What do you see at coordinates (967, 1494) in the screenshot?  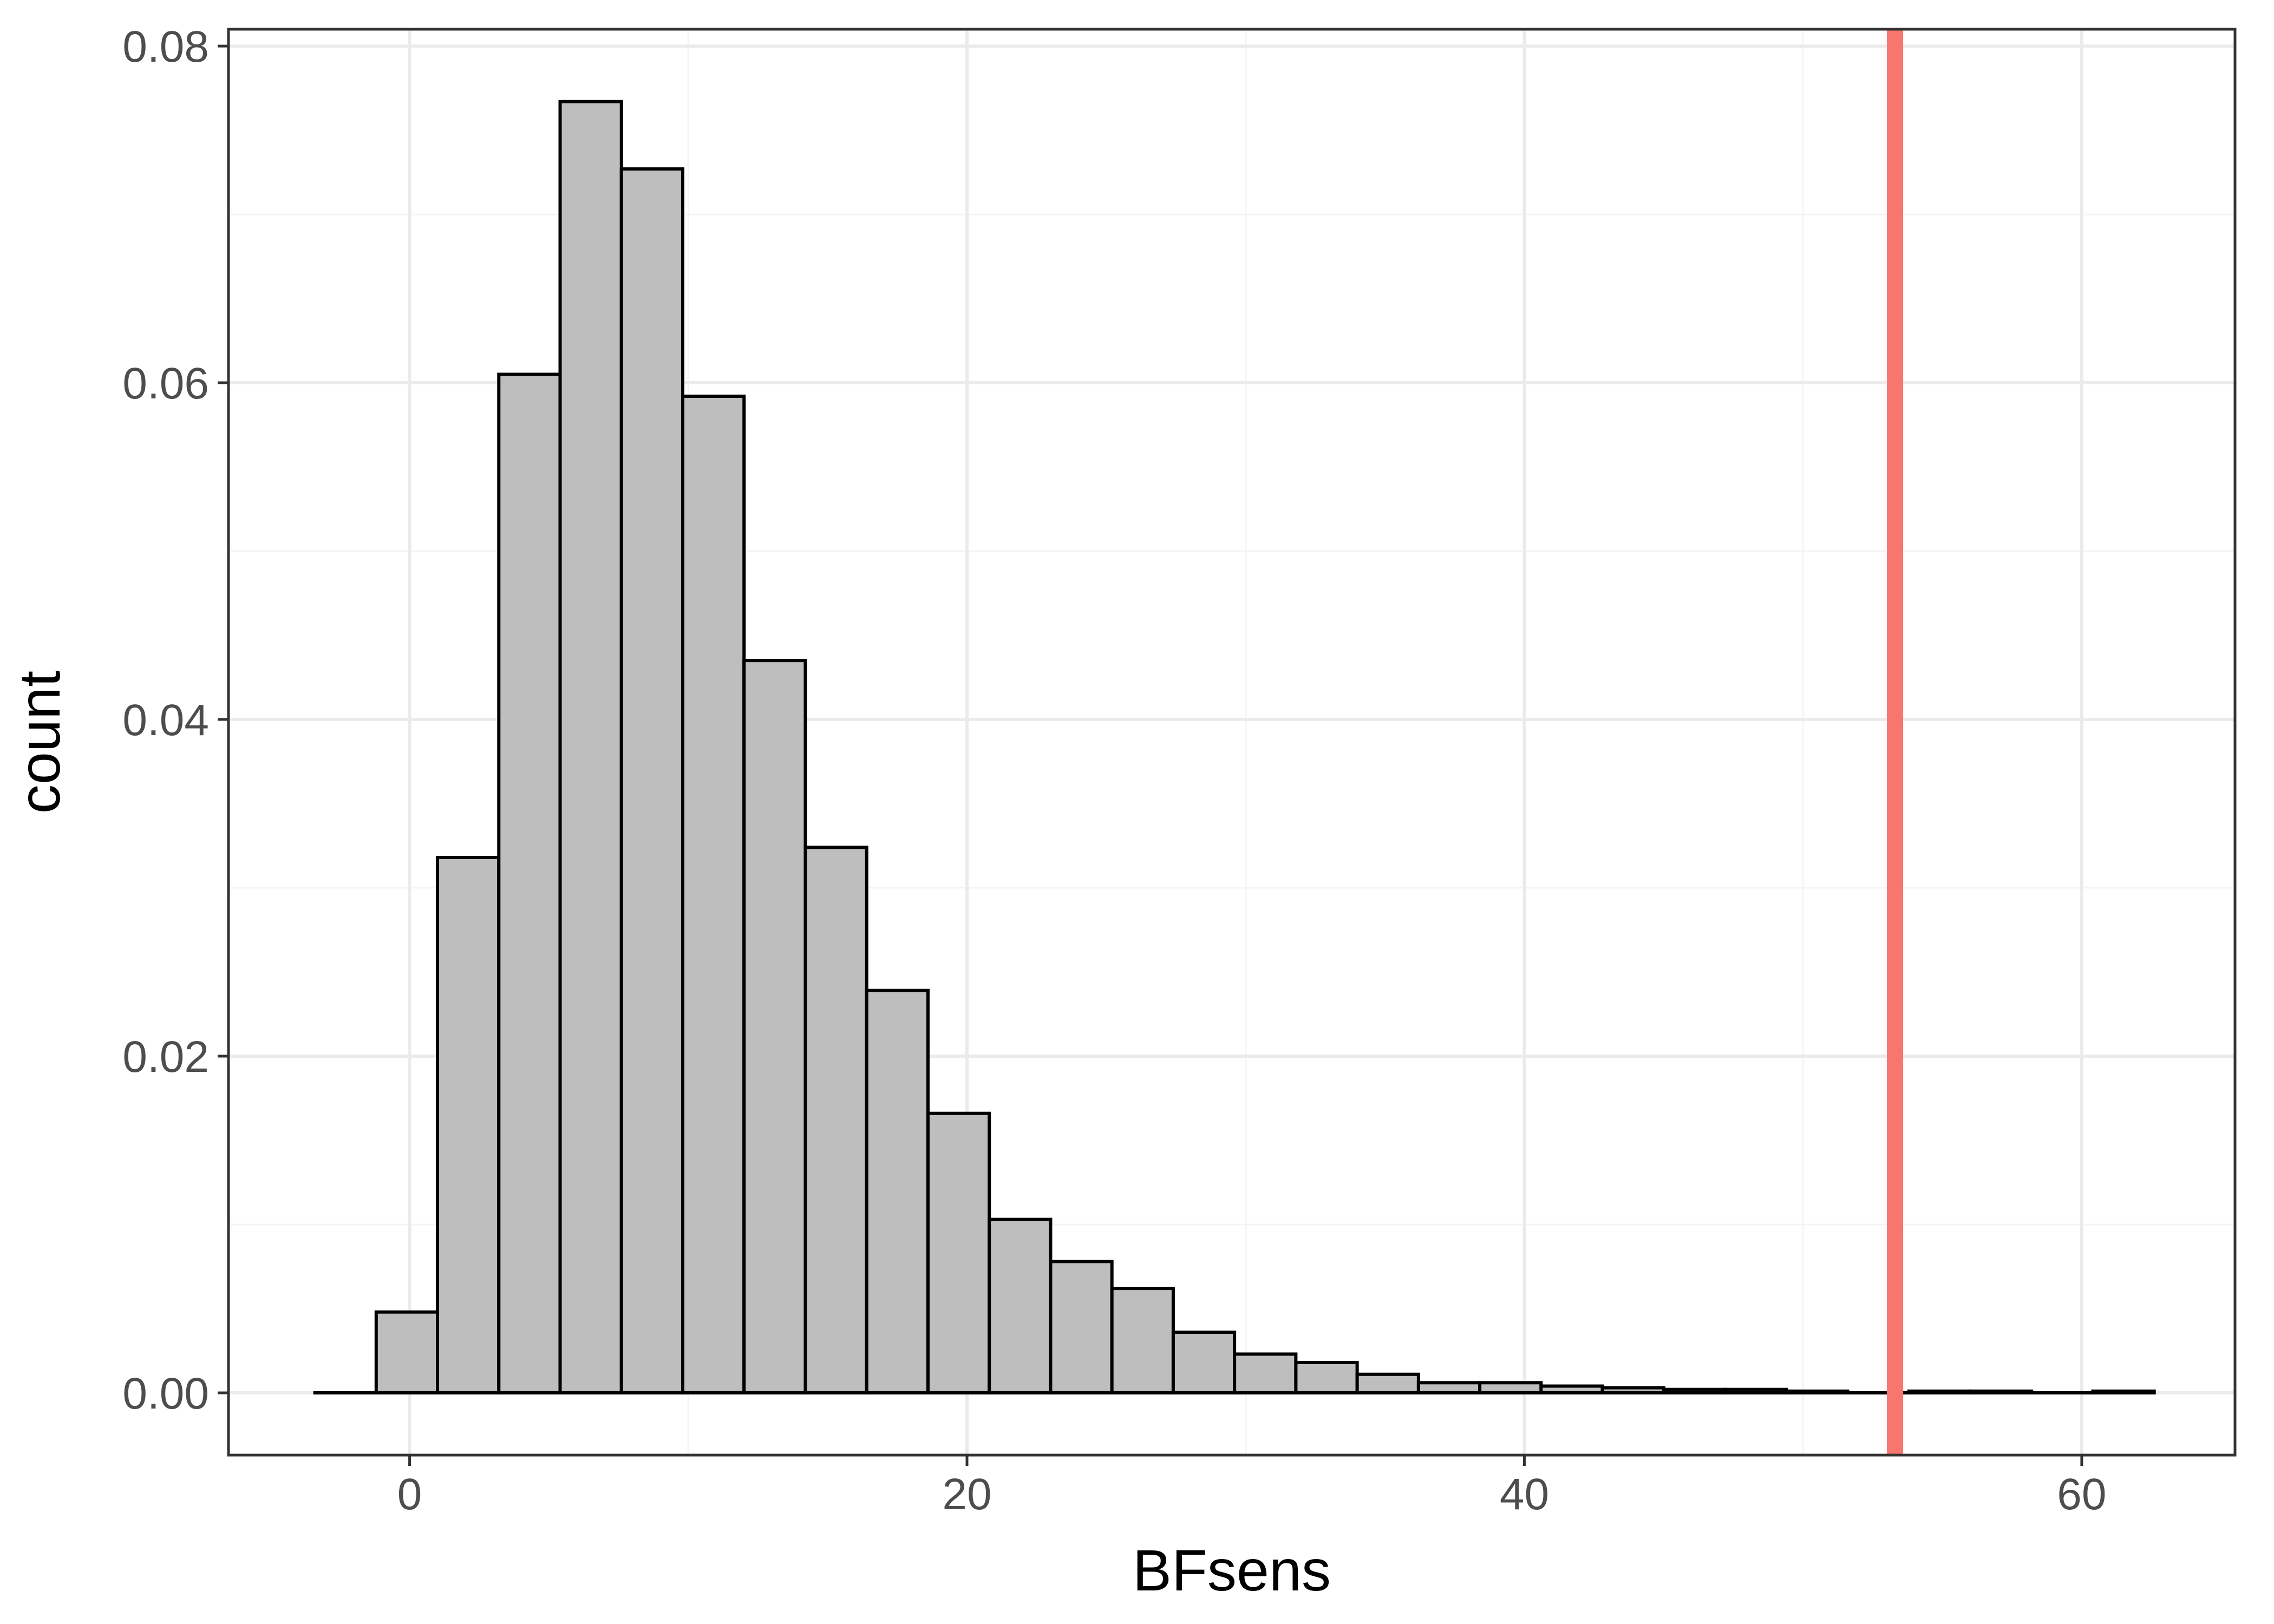 I see `x-tick-label-1: 20` at bounding box center [967, 1494].